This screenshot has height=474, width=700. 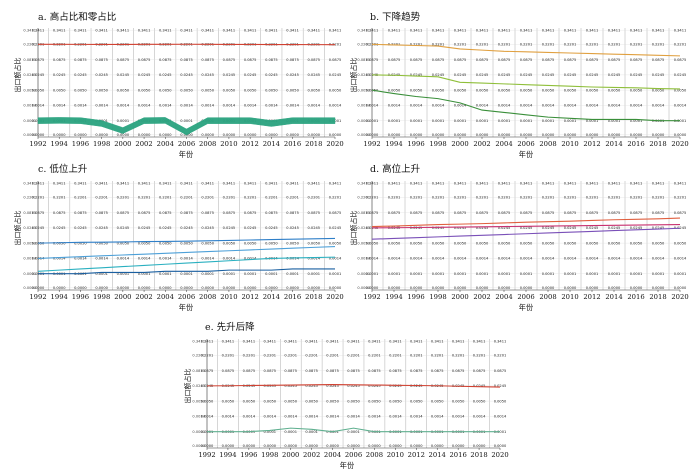 I want to click on x-tick-label: 1998, so click(x=101, y=144).